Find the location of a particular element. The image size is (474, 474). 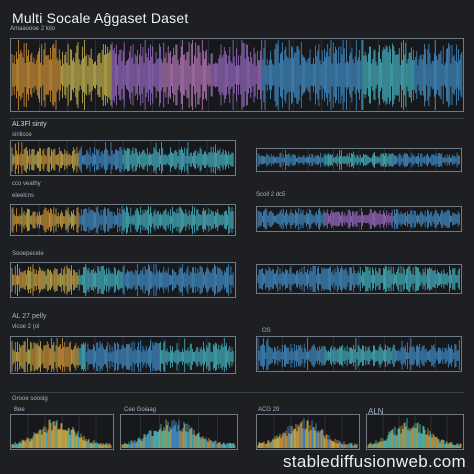

row4-right-svg is located at coordinates (358, 354).